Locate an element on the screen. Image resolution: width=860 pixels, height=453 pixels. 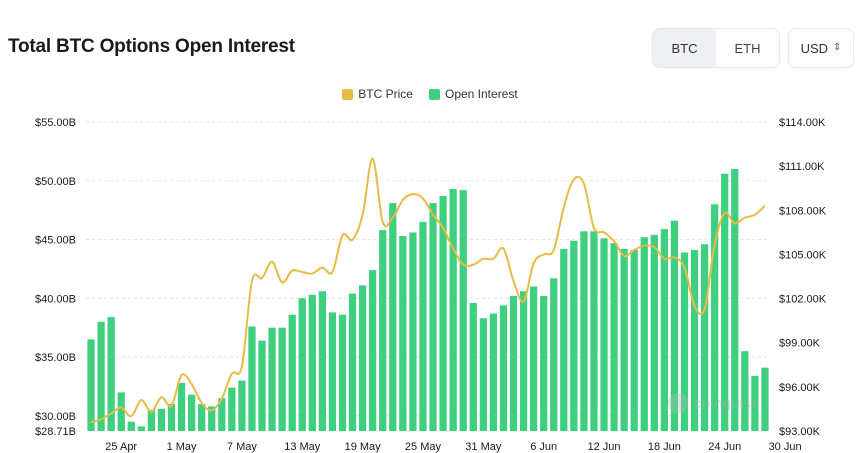
legend-item-oi: Open Interest is located at coordinates (473, 94).